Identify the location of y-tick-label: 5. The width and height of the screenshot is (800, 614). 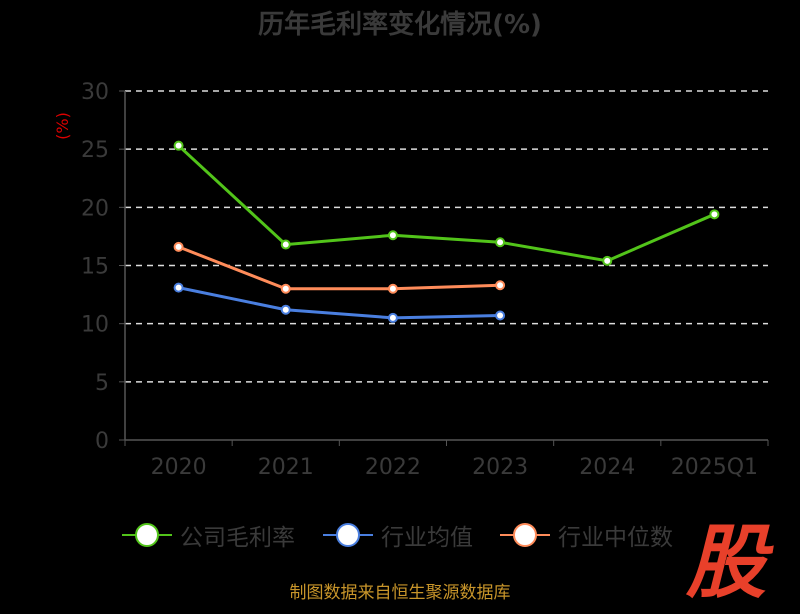
(102, 383).